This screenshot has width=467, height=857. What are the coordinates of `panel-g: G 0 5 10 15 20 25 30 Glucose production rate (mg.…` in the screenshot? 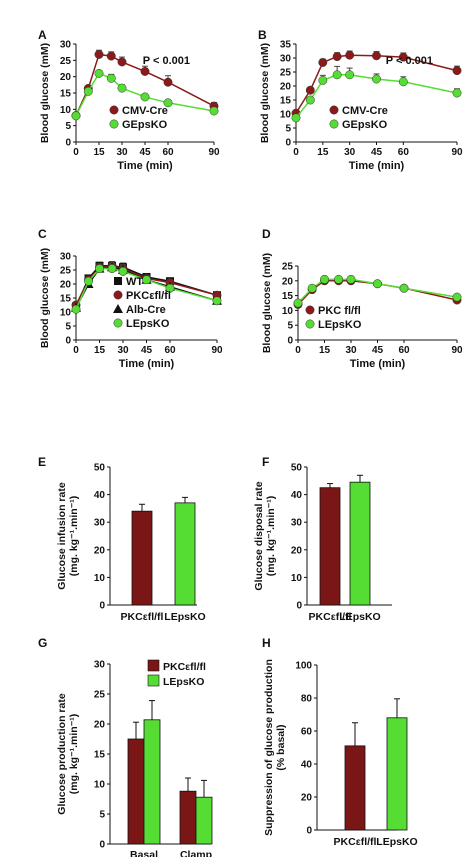 It's located at (125, 746).